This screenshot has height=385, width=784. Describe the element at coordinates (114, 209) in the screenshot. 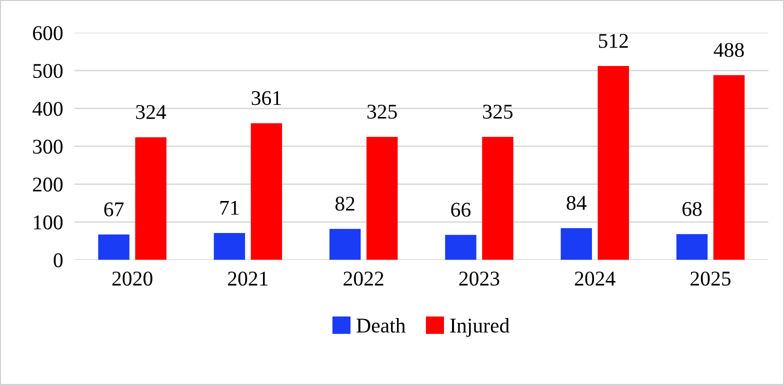

I see `data-label: 67` at that location.